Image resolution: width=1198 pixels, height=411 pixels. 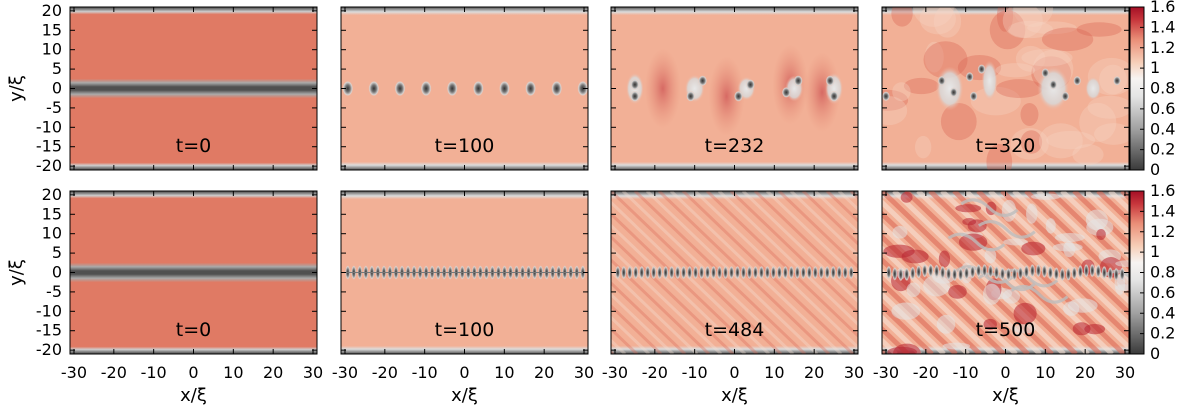 I want to click on x-tick-label: 0, so click(x=734, y=372).